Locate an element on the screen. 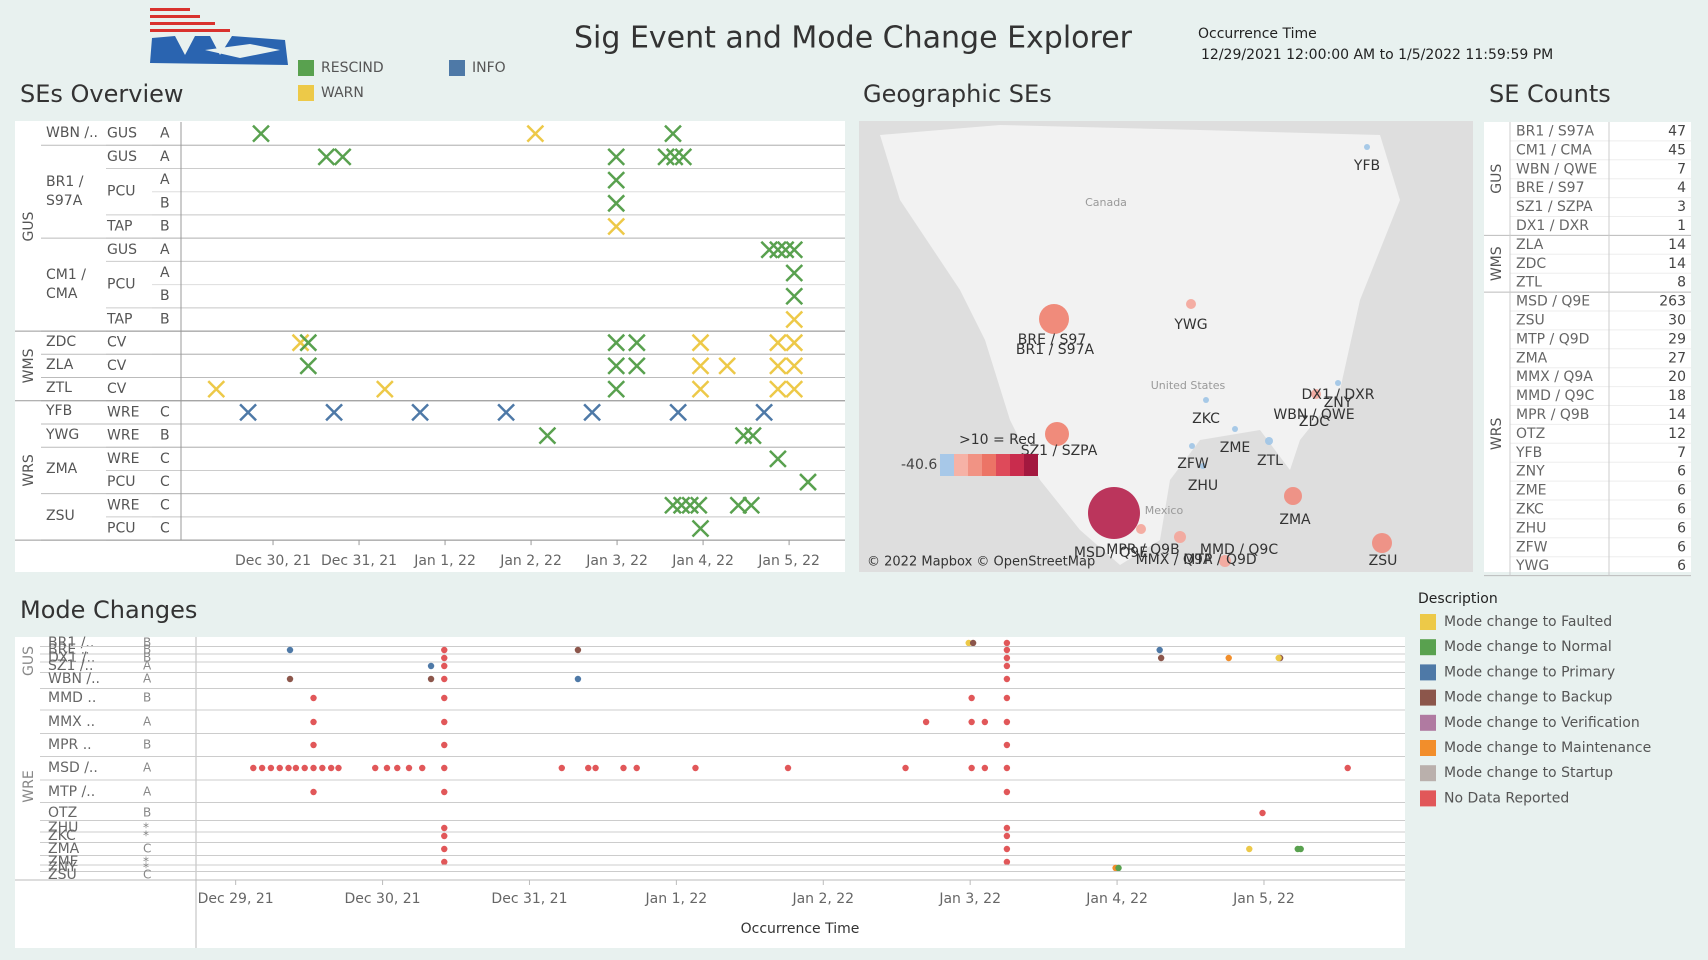  row-label: MTP /.. is located at coordinates (71, 792).